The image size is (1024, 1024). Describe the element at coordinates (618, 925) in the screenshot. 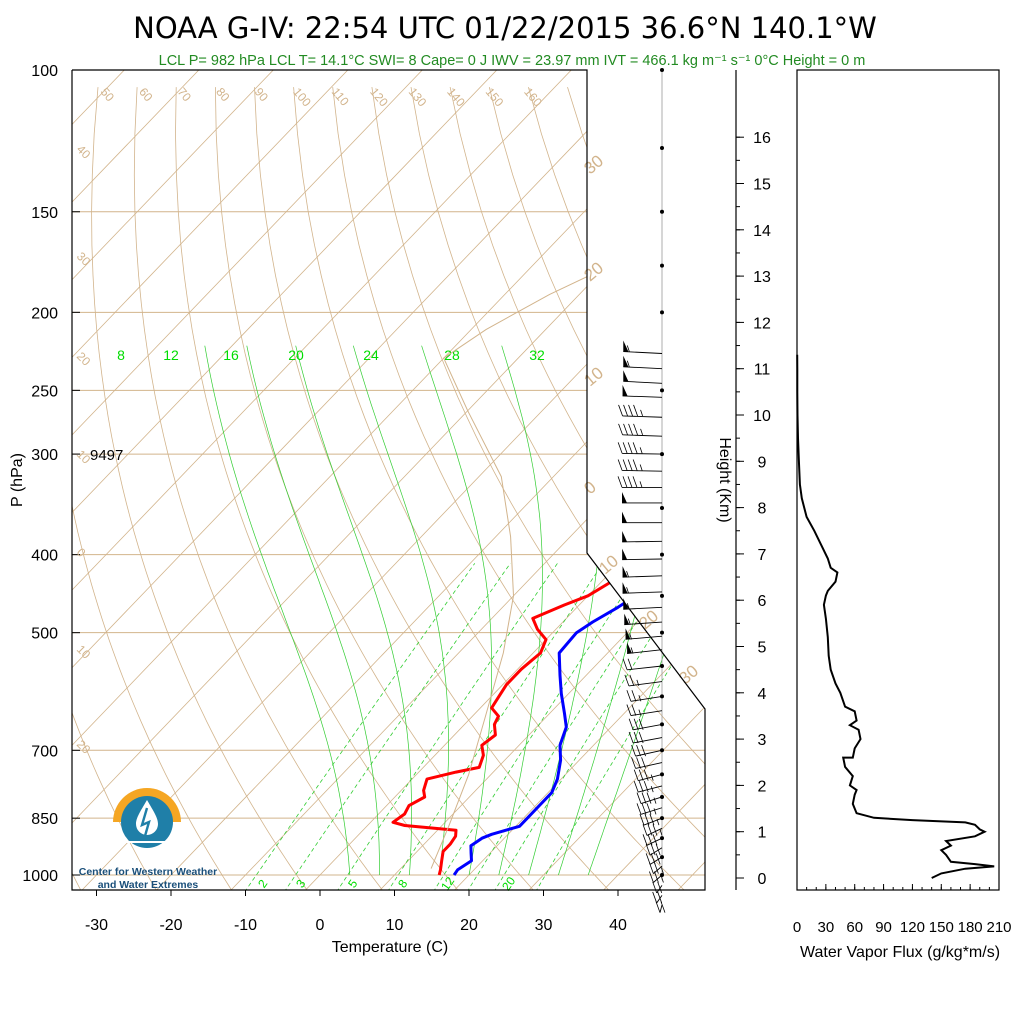

I see `x-tick-label: 40` at that location.